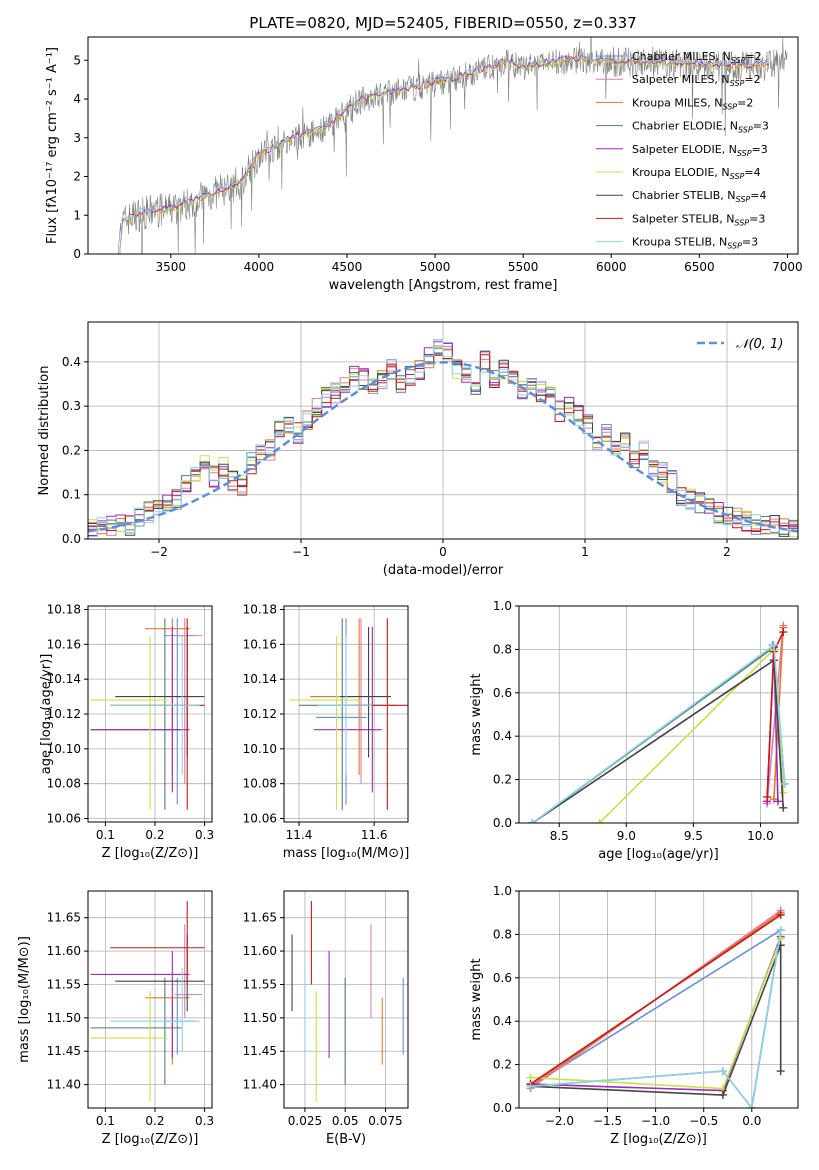  Describe the element at coordinates (502, 736) in the screenshot. I see `y-tick-label: 0.4` at that location.